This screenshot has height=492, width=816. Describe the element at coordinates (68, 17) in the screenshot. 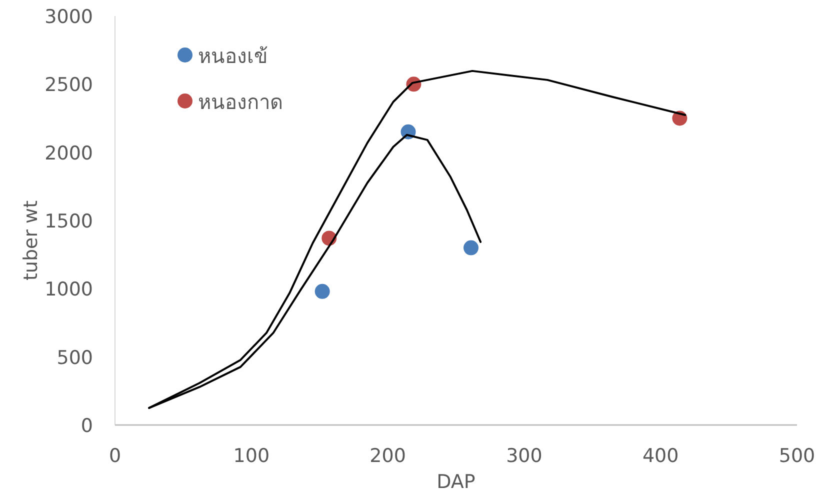

I see `y-tick-label: 3000` at that location.